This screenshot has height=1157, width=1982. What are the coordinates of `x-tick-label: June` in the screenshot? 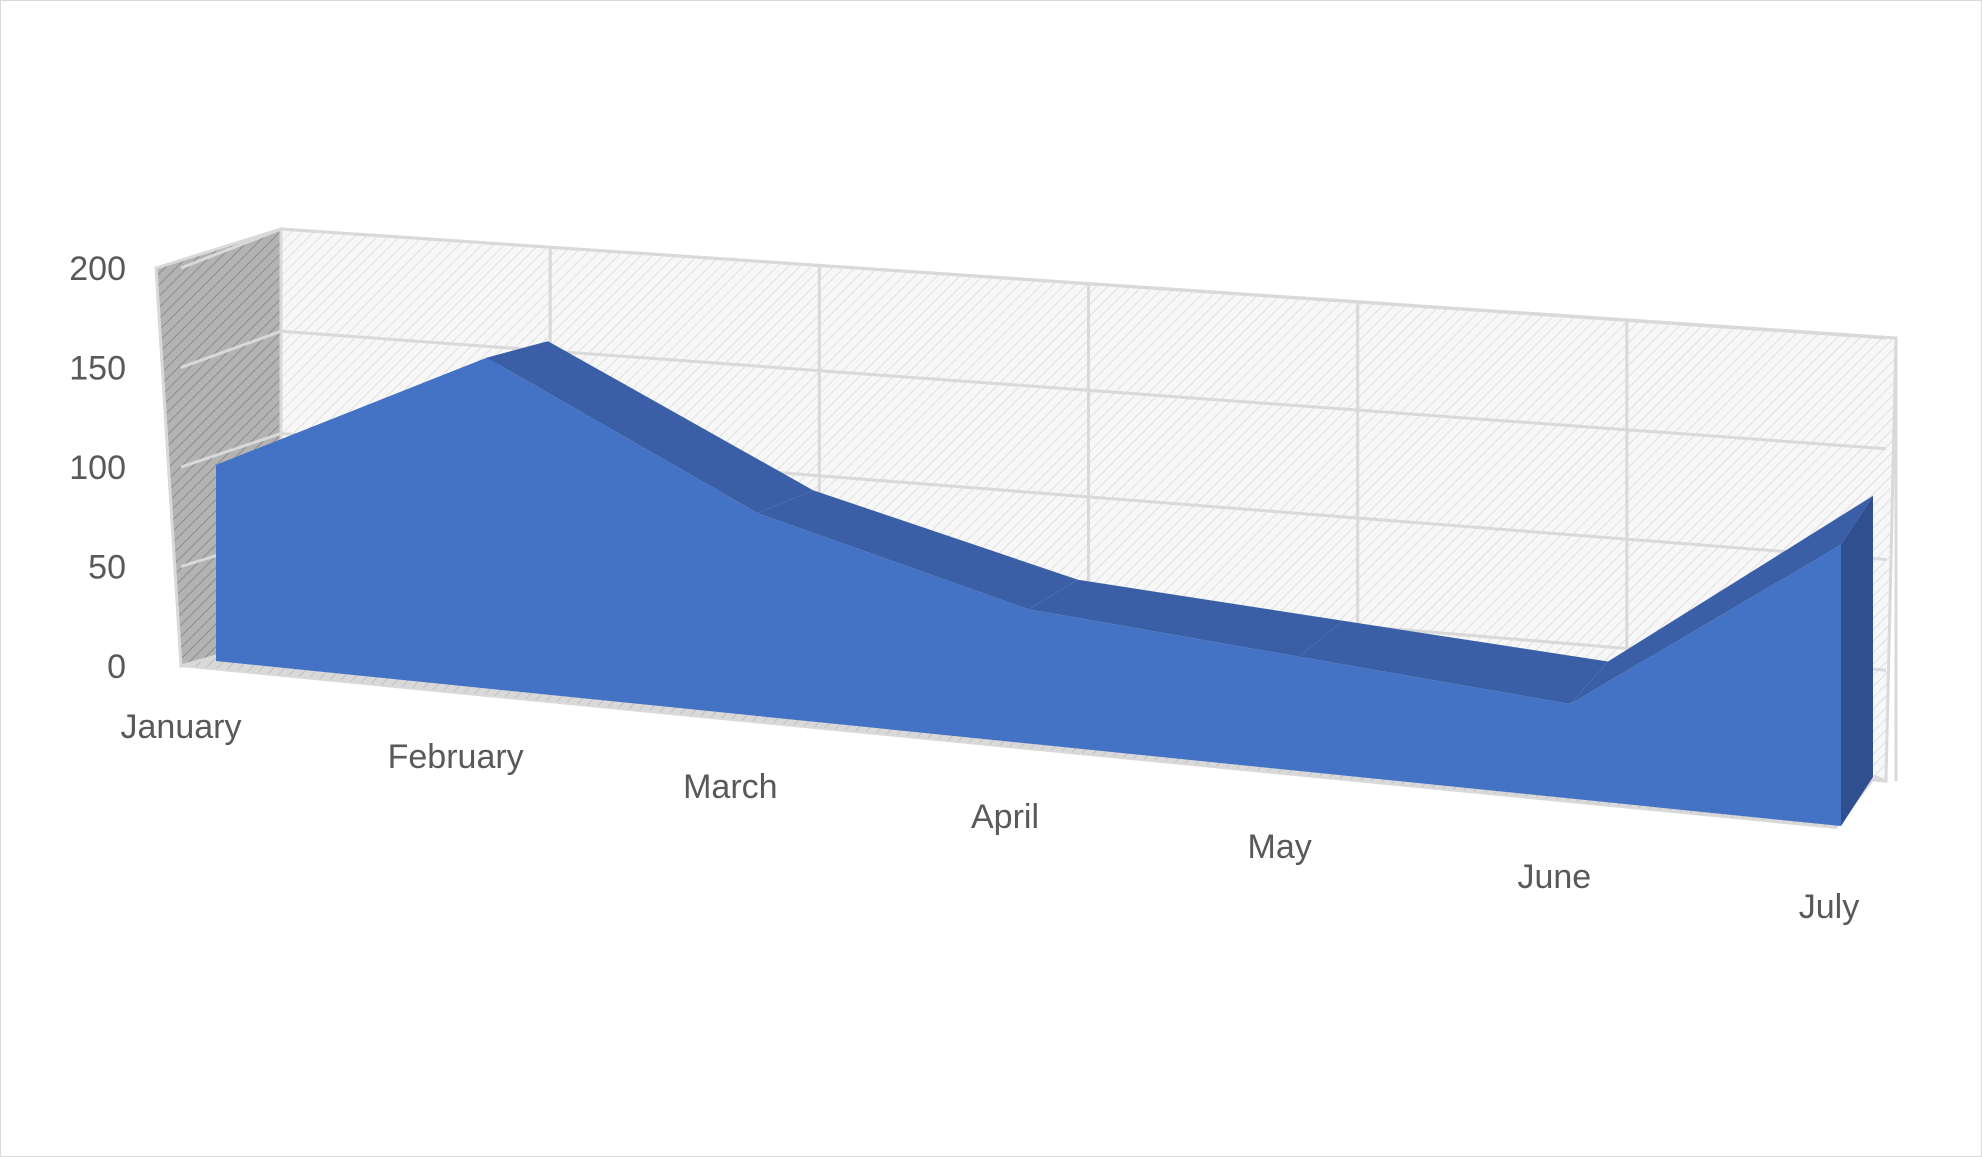 It's located at (1554, 877).